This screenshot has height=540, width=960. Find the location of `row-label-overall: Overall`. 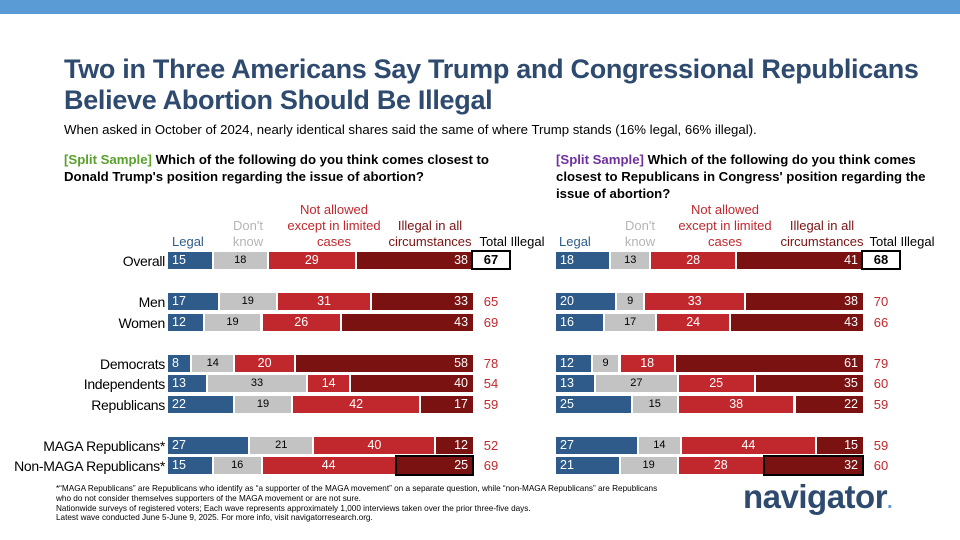

row-label-overall: Overall is located at coordinates (144, 261).